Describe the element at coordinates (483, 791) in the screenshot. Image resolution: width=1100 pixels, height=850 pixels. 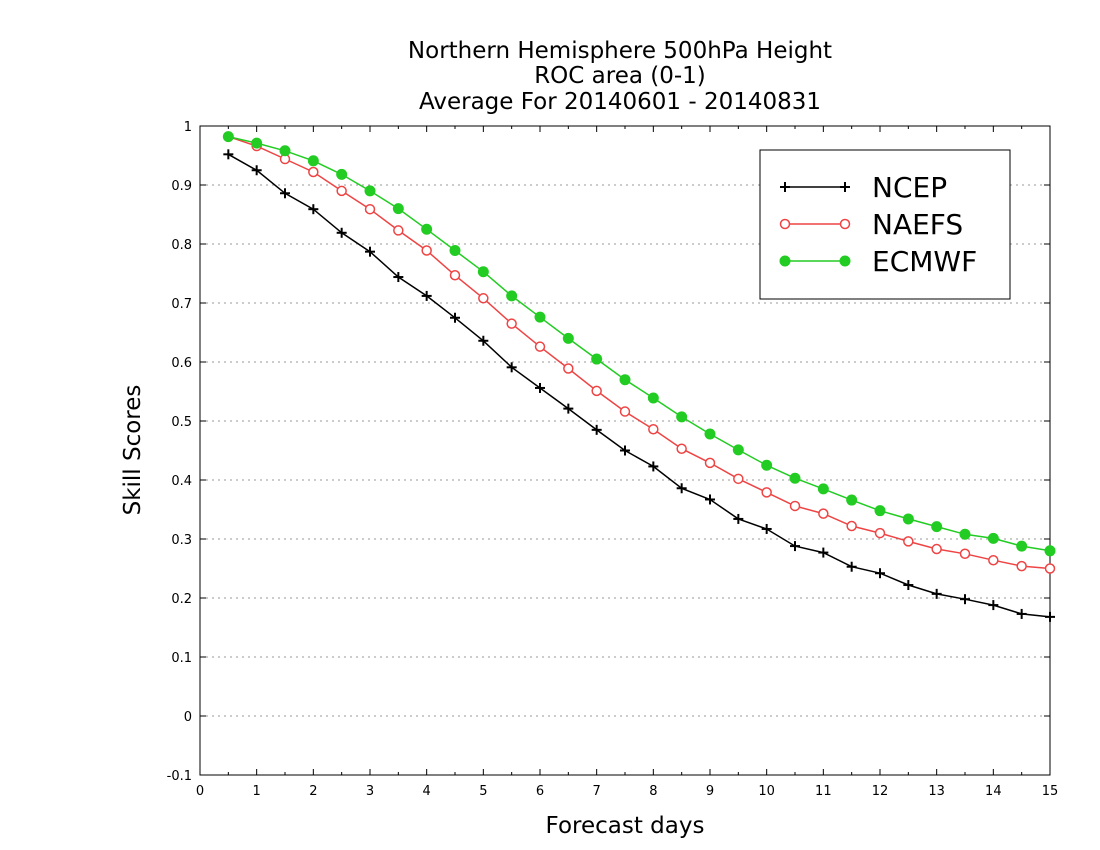
I see `x-tick-label: 5` at that location.